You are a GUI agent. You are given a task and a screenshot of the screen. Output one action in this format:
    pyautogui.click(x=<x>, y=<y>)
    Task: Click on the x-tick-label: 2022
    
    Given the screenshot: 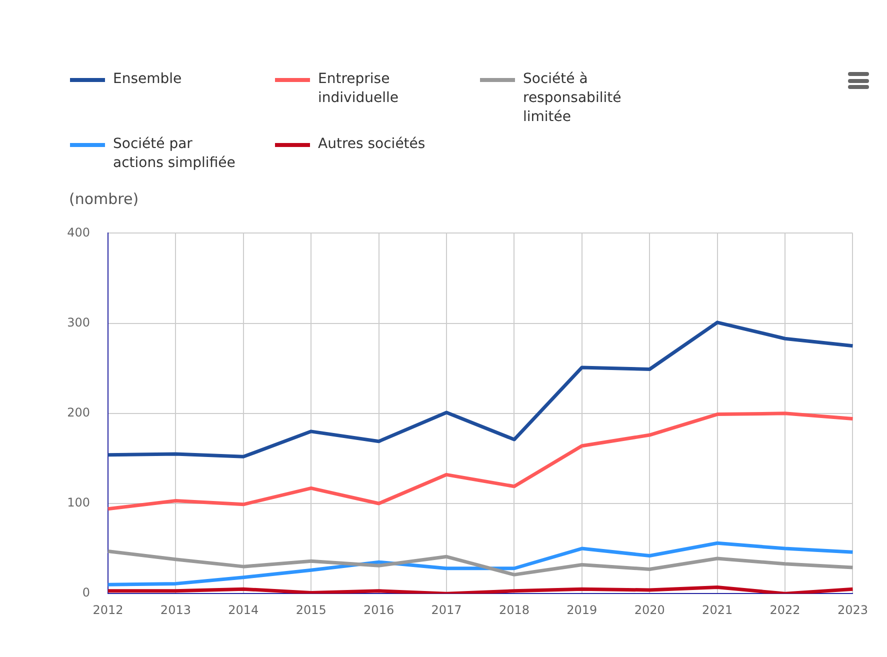 What is the action you would take?
    pyautogui.click(x=785, y=609)
    